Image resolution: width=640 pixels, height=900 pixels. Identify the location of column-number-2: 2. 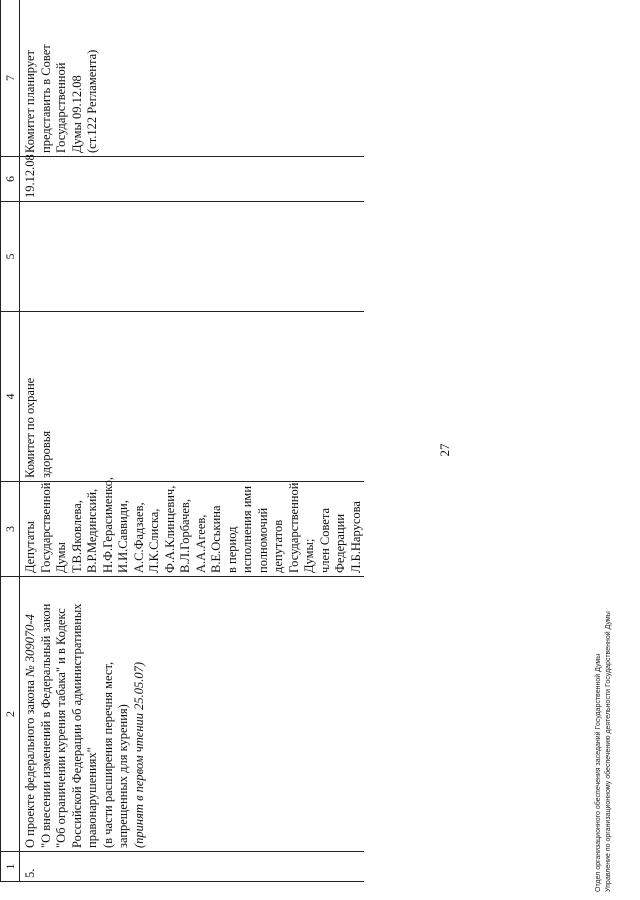
(10, 714).